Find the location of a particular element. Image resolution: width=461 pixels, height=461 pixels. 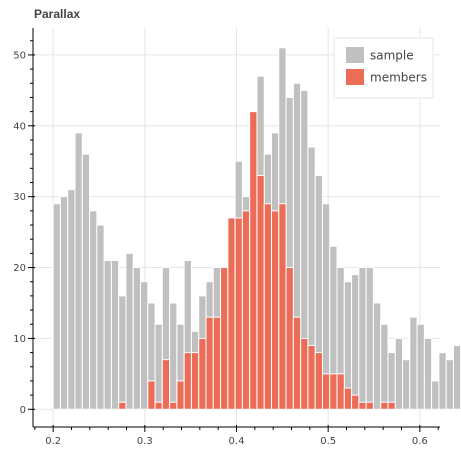

y-tick-label-1: 10 is located at coordinates (19, 339).